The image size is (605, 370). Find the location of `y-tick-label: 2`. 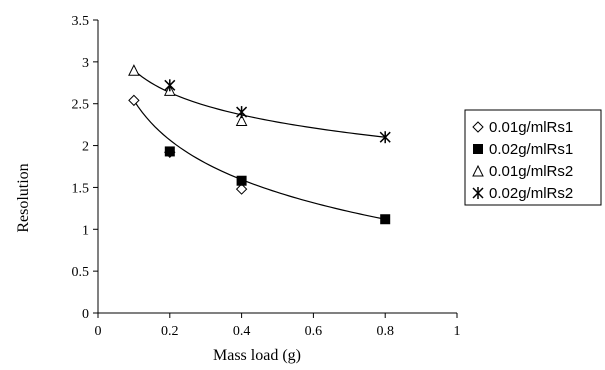

y-tick-label: 2 is located at coordinates (85, 147).